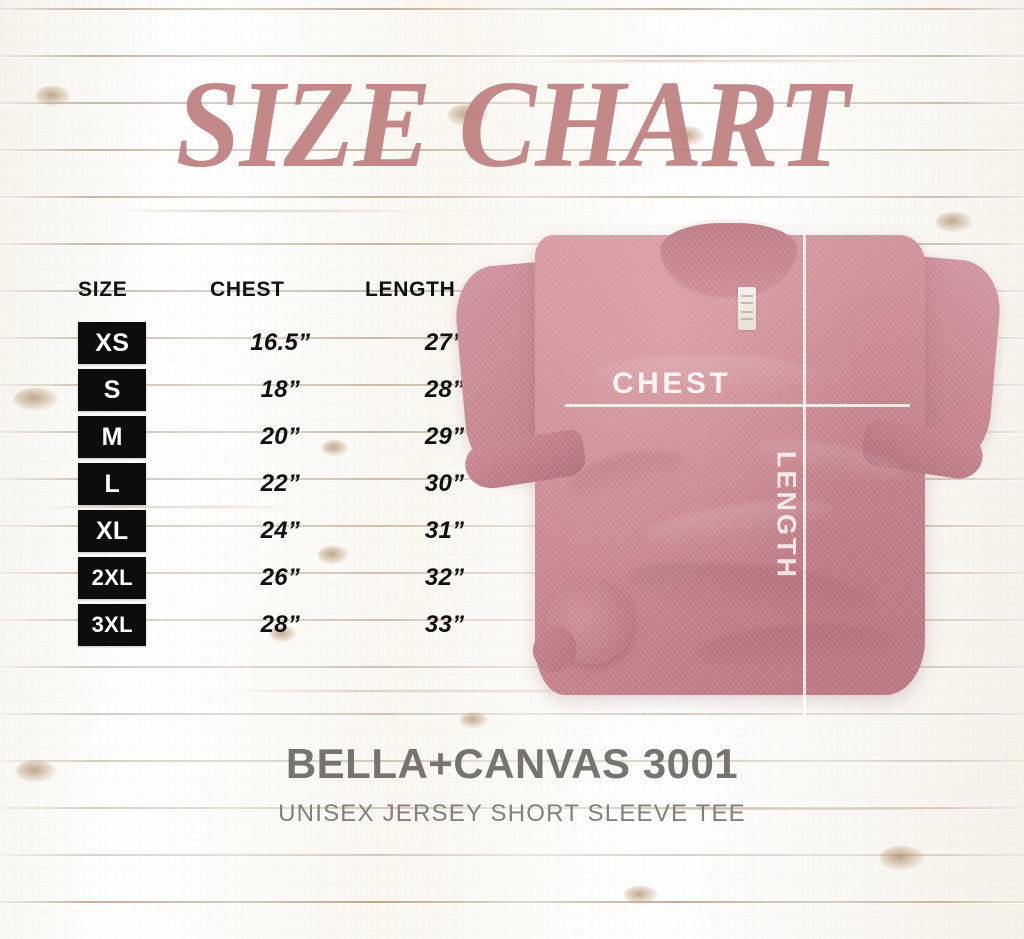 Image resolution: width=1024 pixels, height=939 pixels. I want to click on chest-value: 24”, so click(280, 530).